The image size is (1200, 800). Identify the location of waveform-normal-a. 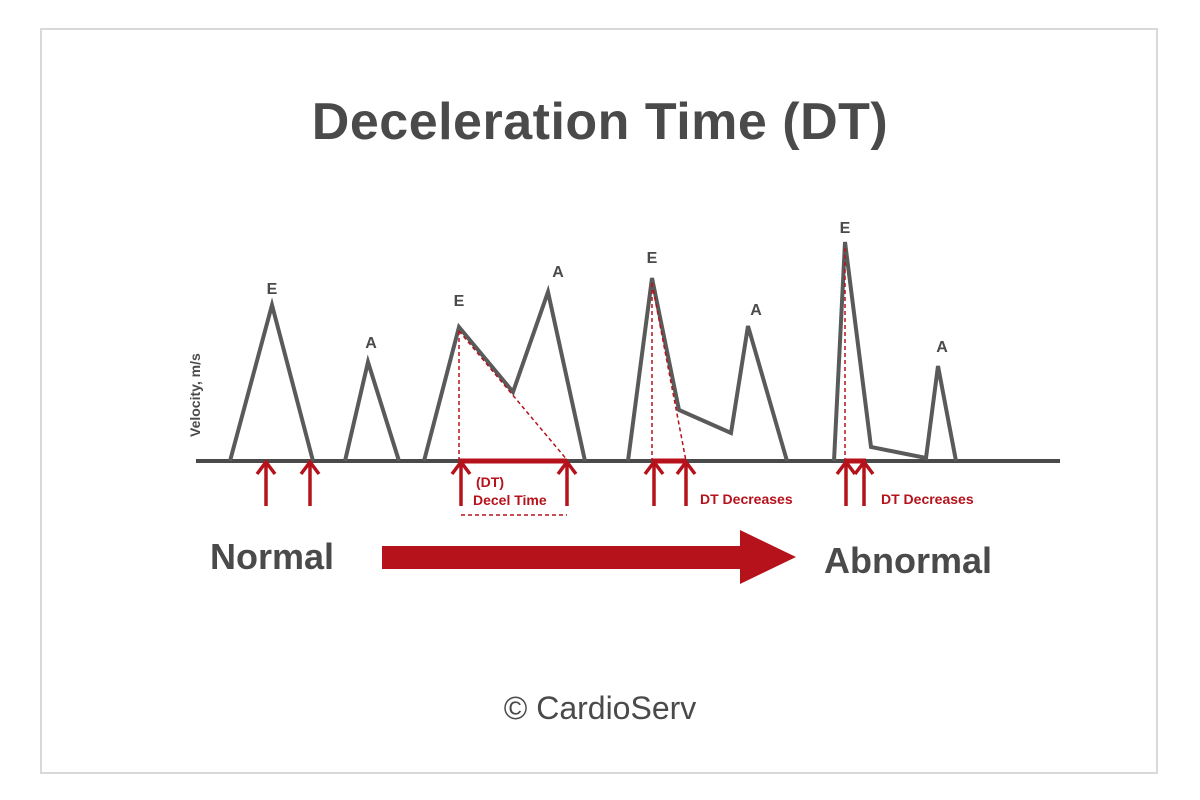
(372, 408).